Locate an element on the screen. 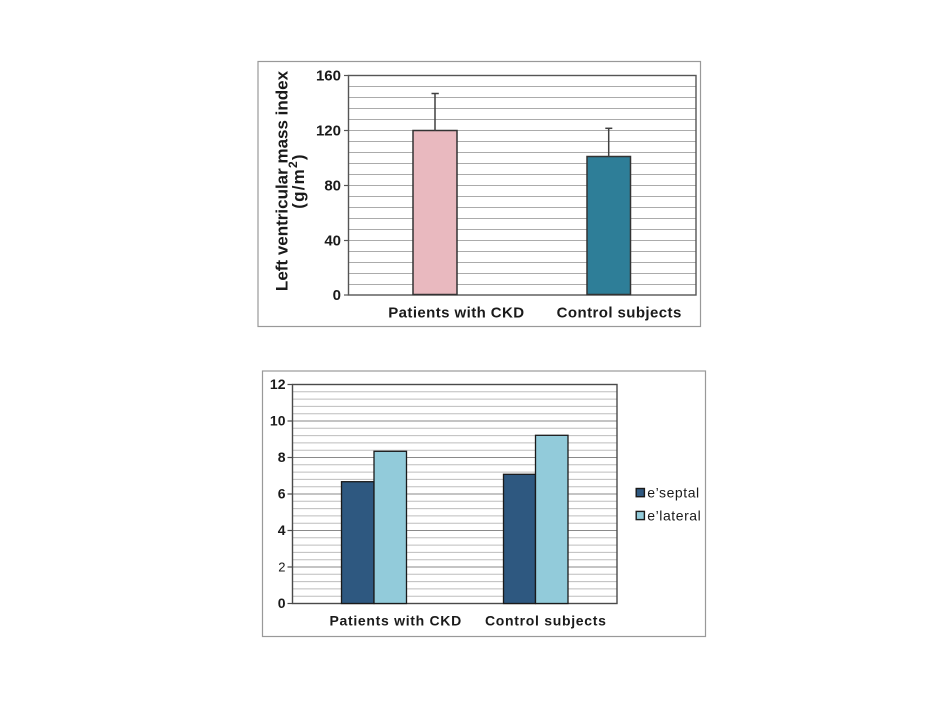 This screenshot has width=940, height=701. svg-text: e’lateral is located at coordinates (674, 515).